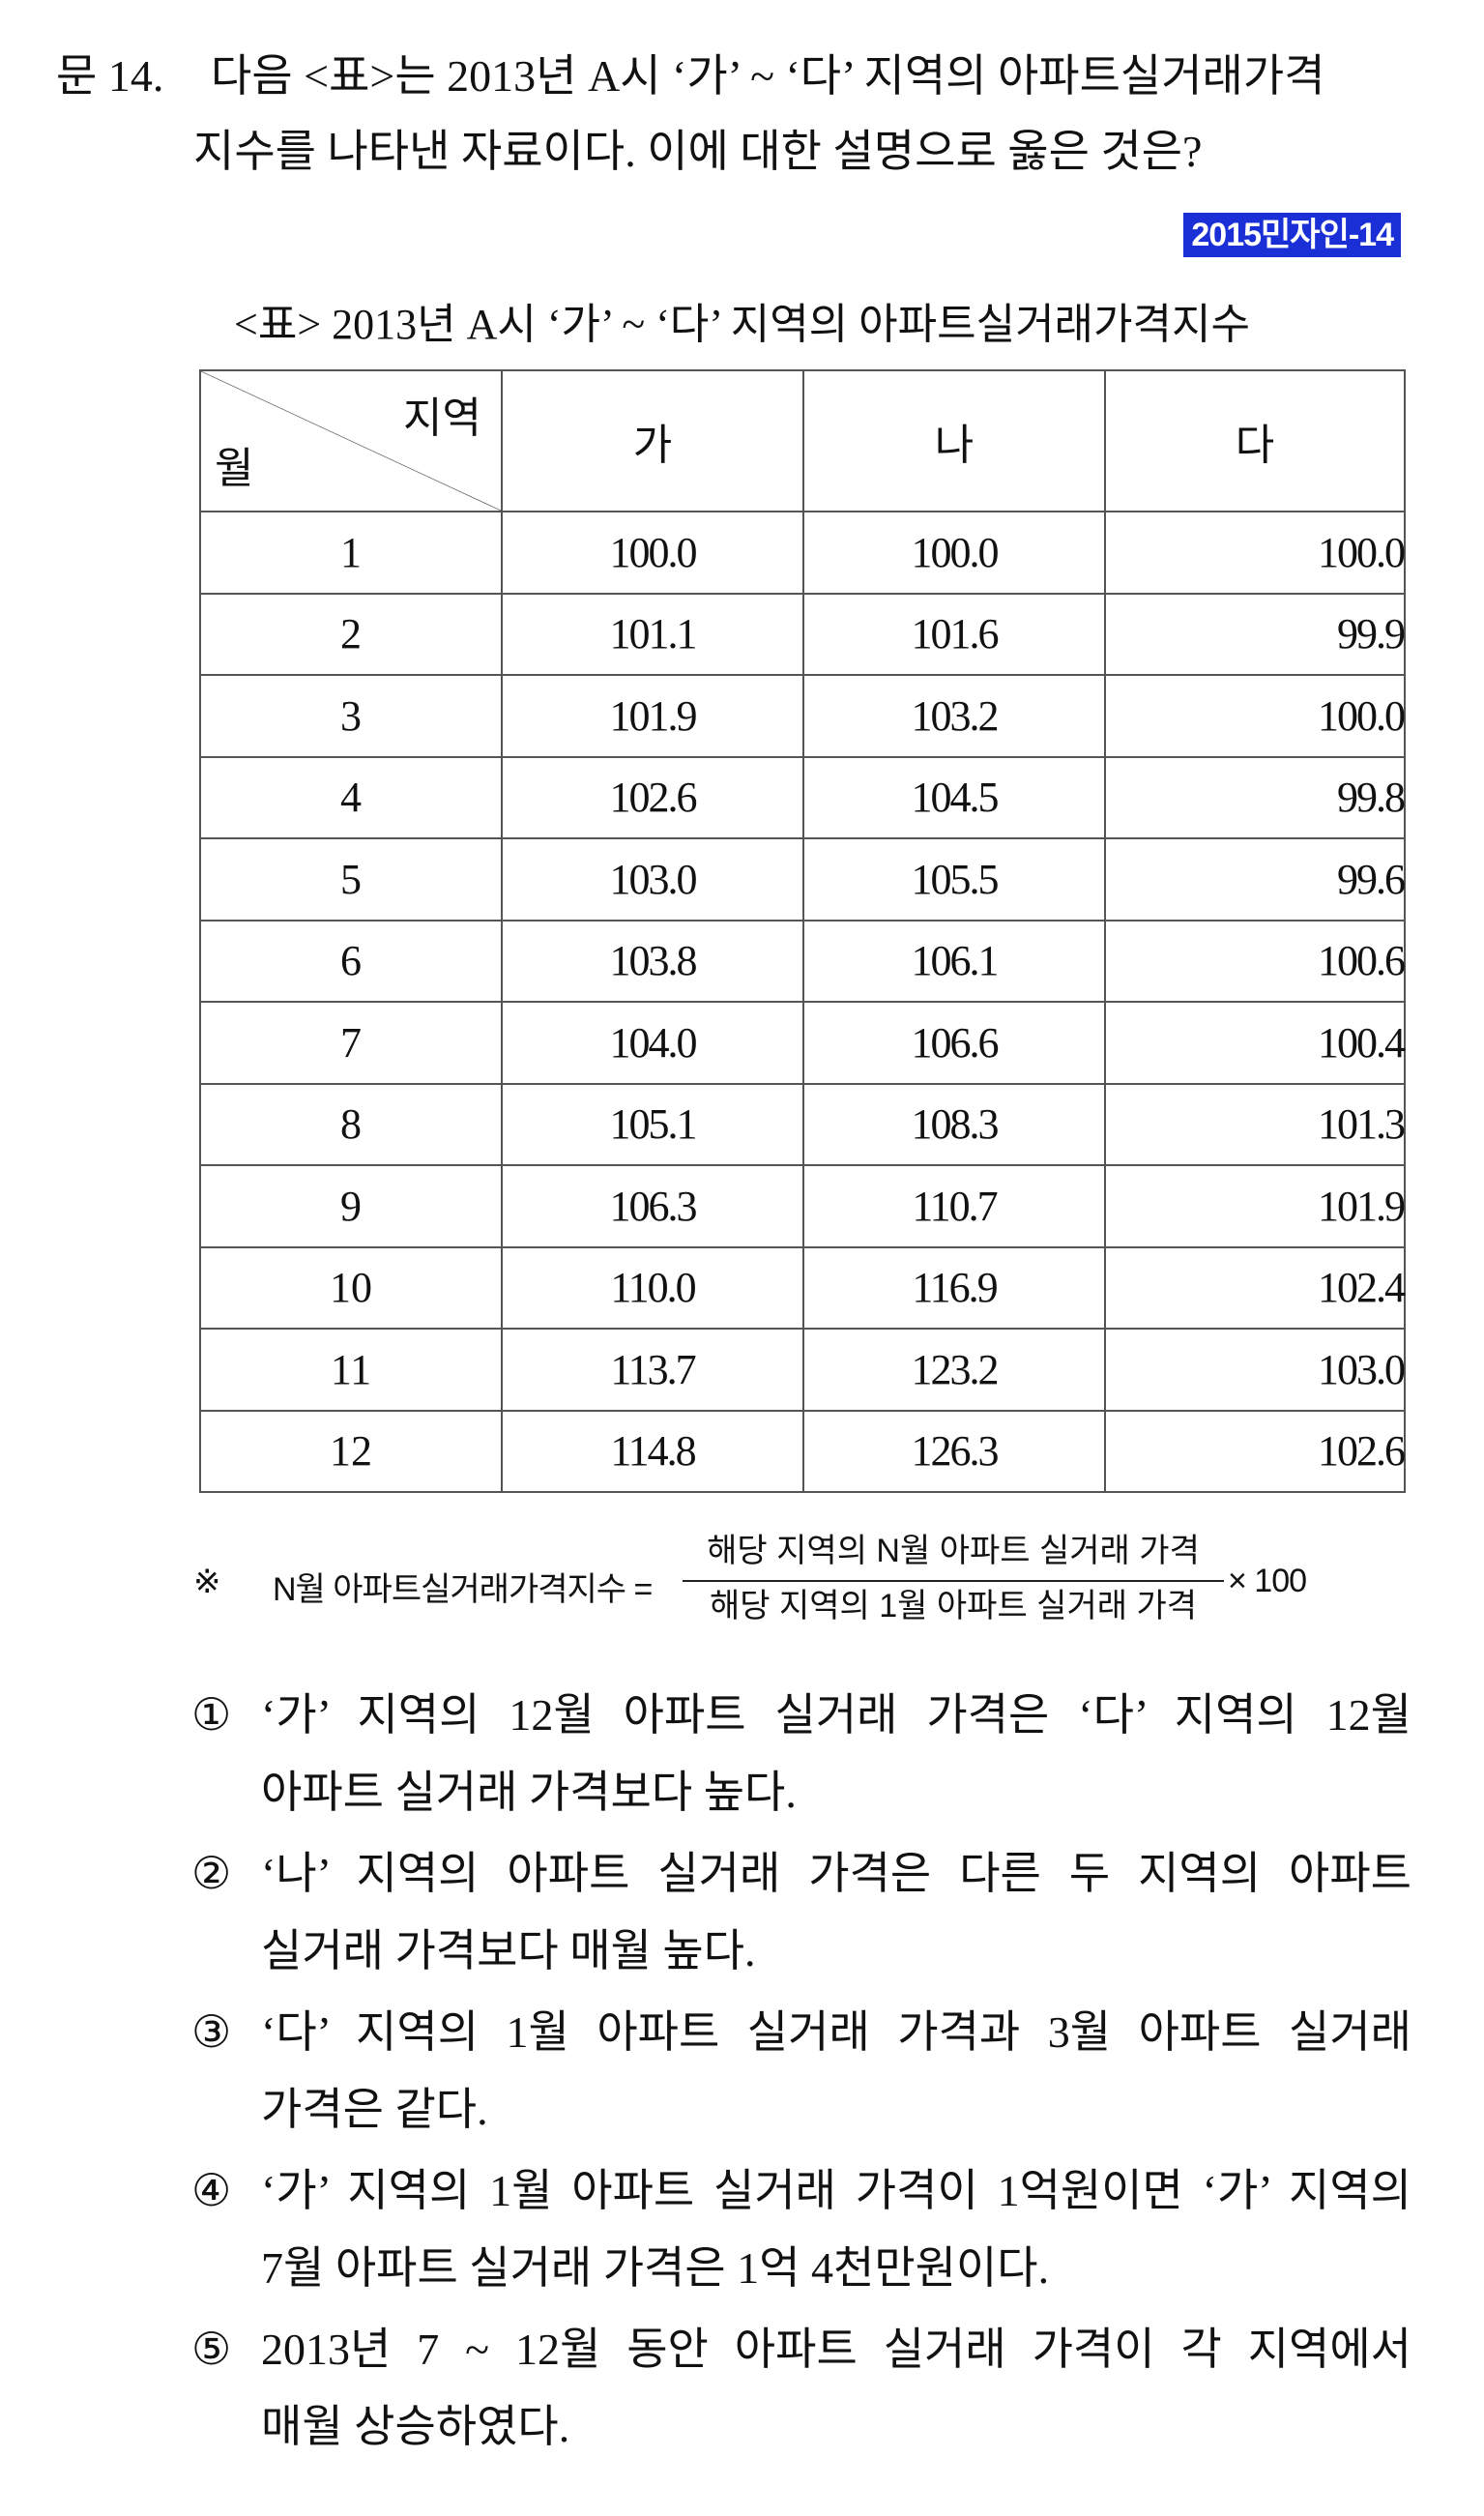  What do you see at coordinates (1255, 879) in the screenshot?
I see `value-cell: 99.6` at bounding box center [1255, 879].